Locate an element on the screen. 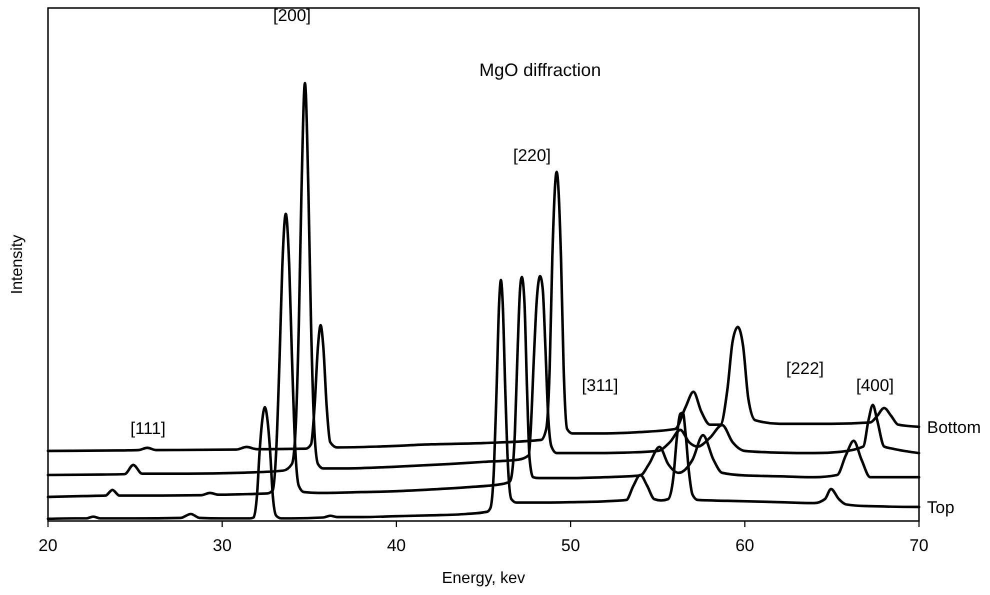 The width and height of the screenshot is (990, 595). annotation: [400] is located at coordinates (875, 385).